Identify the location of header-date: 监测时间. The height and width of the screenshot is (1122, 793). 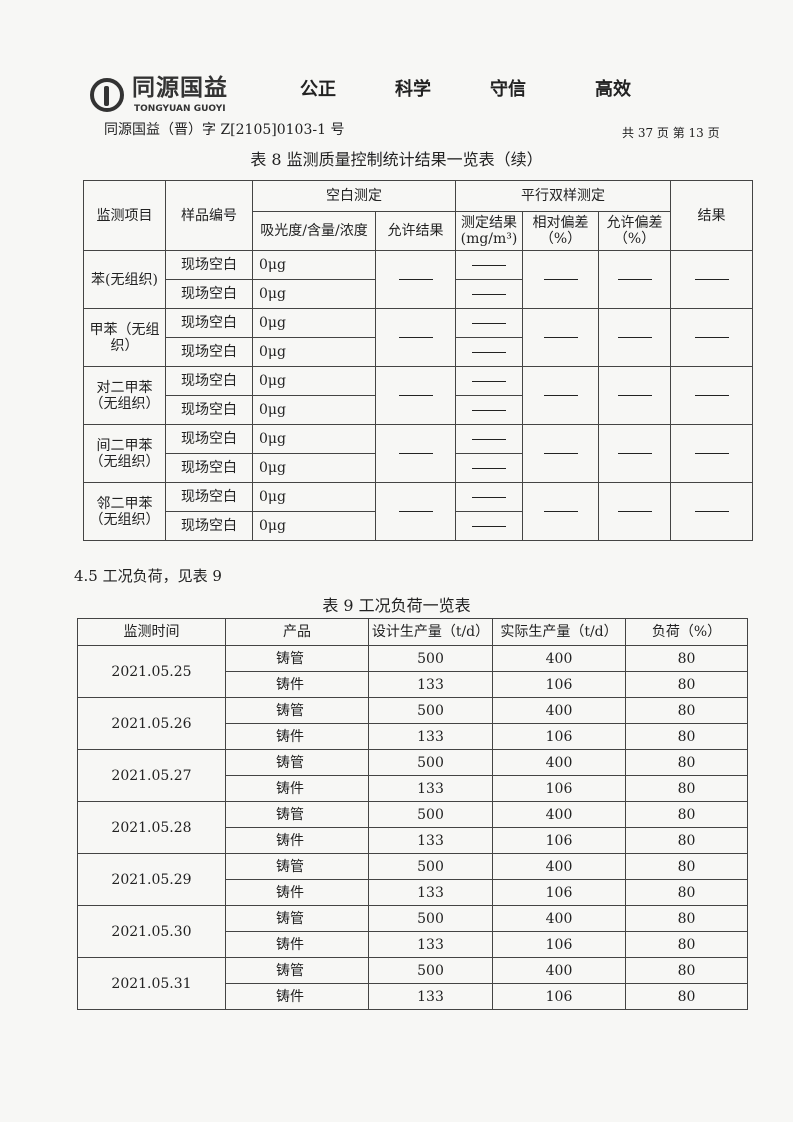
(151, 632).